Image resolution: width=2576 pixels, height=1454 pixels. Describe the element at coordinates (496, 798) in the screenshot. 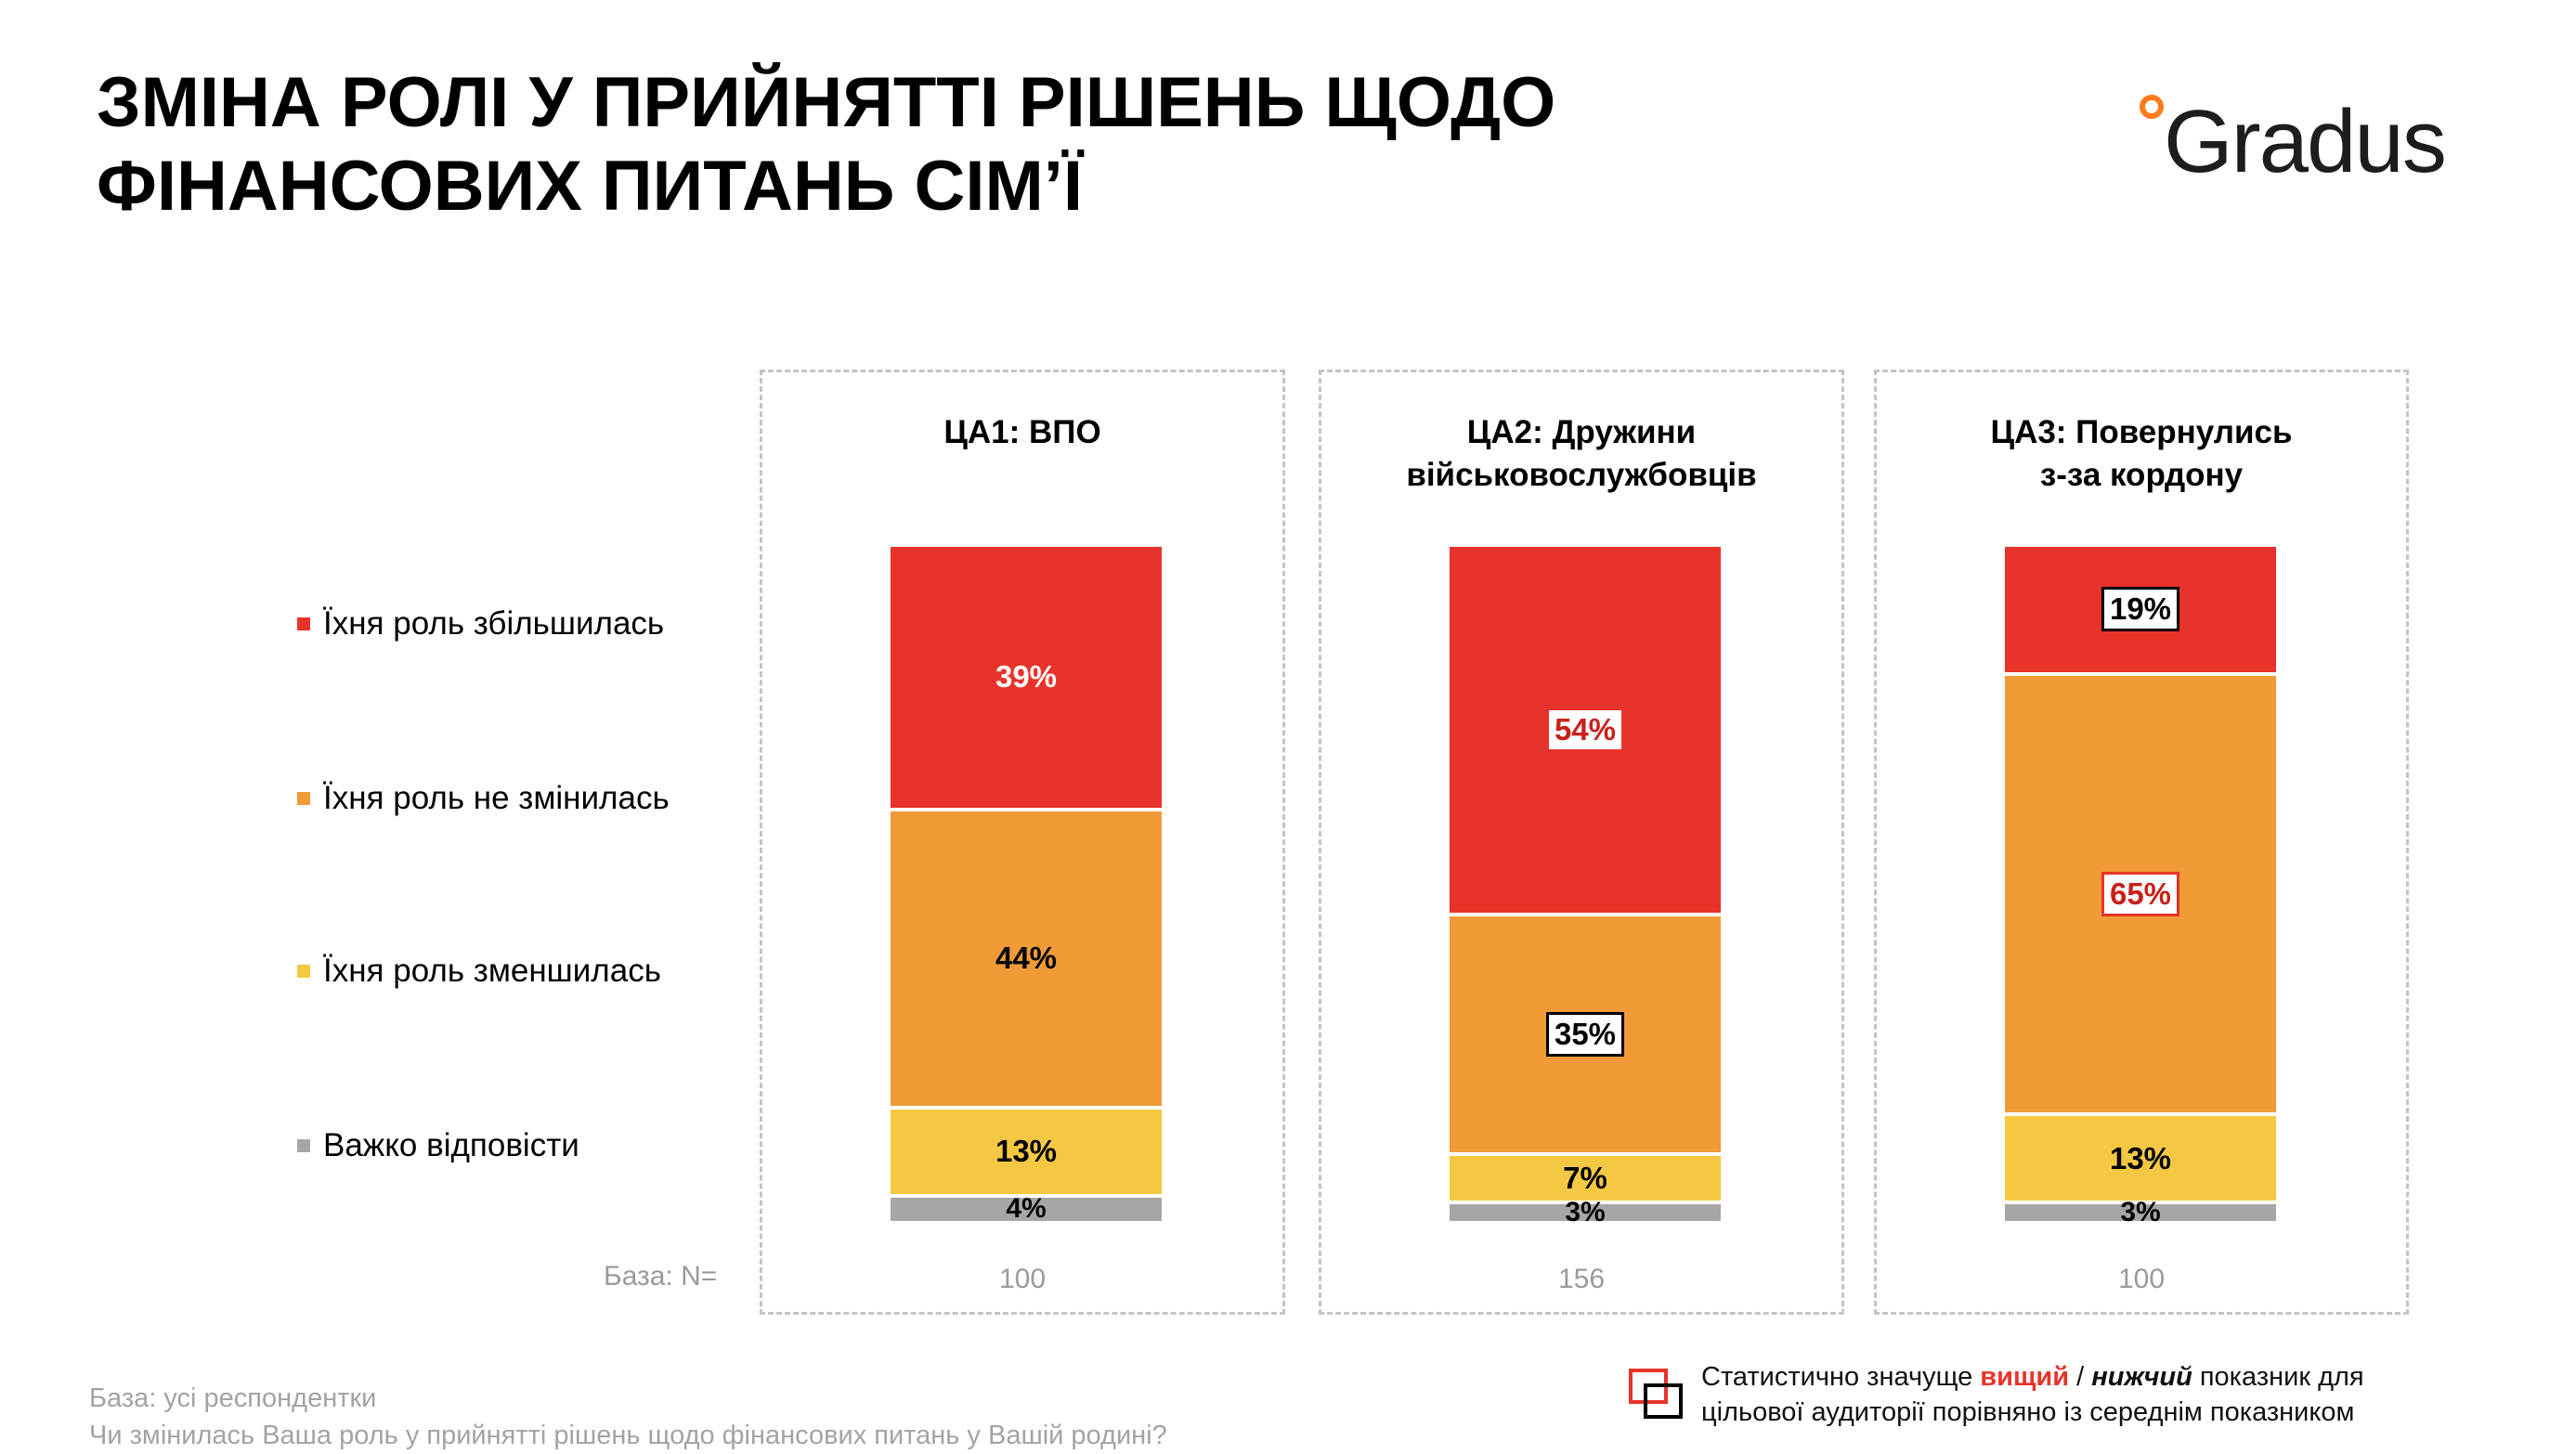

I see `legend-label-unchanged: Їхня роль не змінилась` at that location.